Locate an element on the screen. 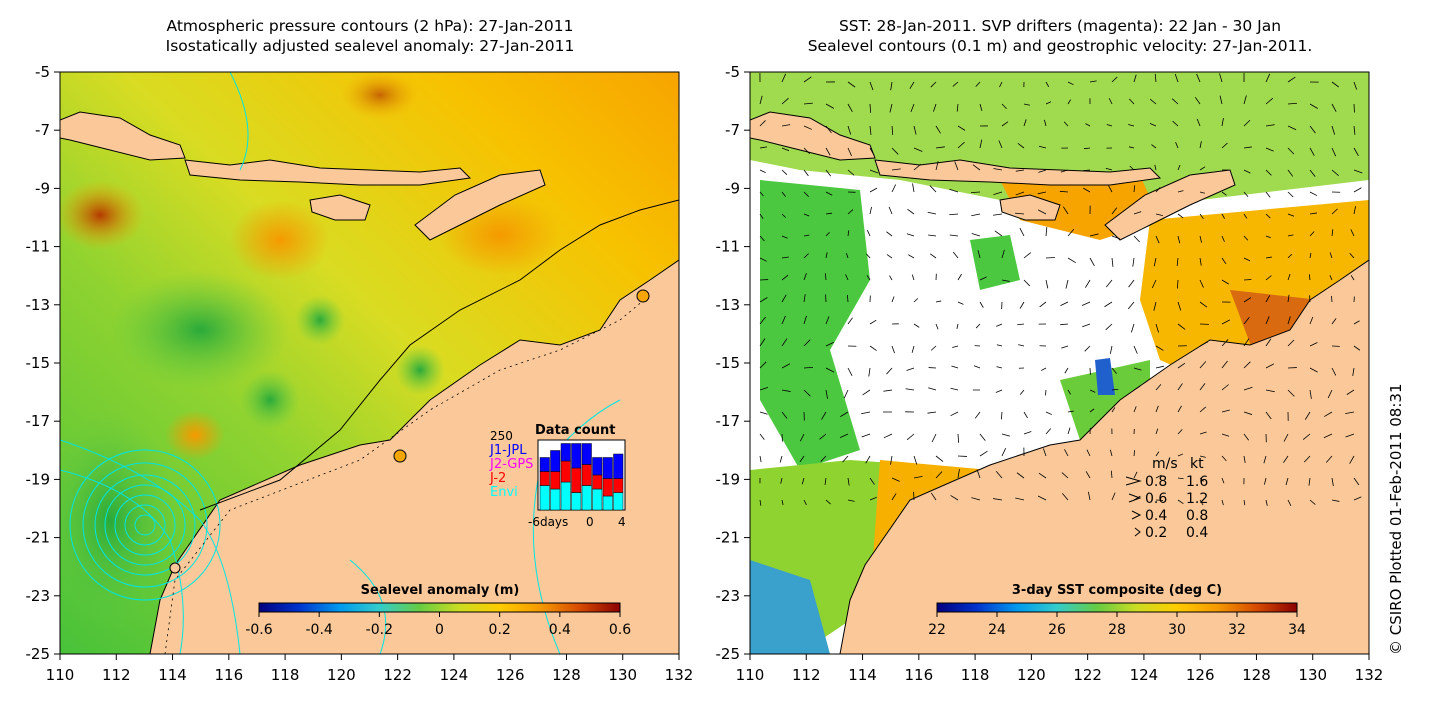 The height and width of the screenshot is (720, 1440). right-colorbar-tick-label: 24 is located at coordinates (997, 630).